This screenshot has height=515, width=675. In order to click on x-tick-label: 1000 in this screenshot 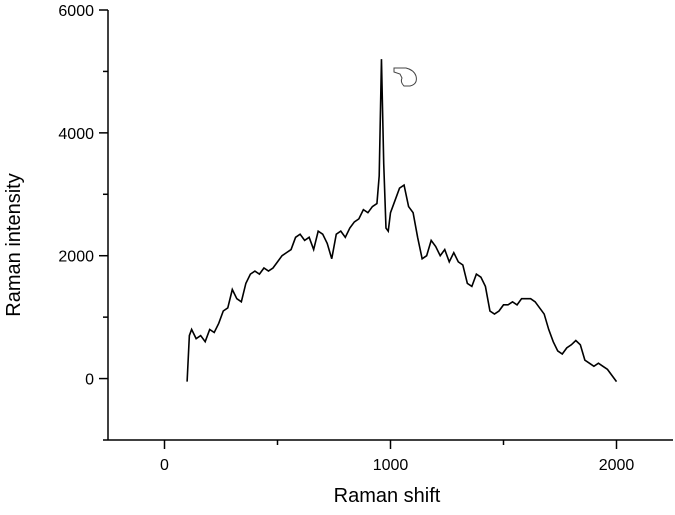, I will do `click(391, 465)`.